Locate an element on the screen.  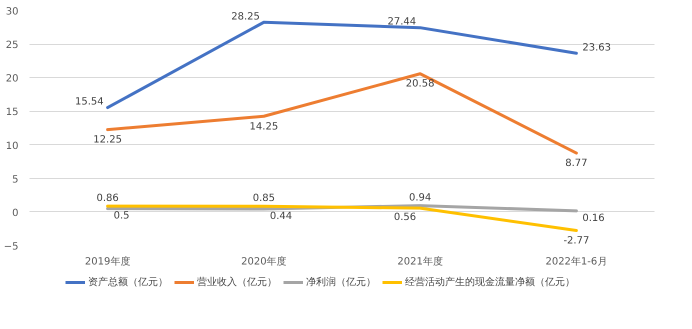
x-tick-label: 2020年度 is located at coordinates (264, 262).